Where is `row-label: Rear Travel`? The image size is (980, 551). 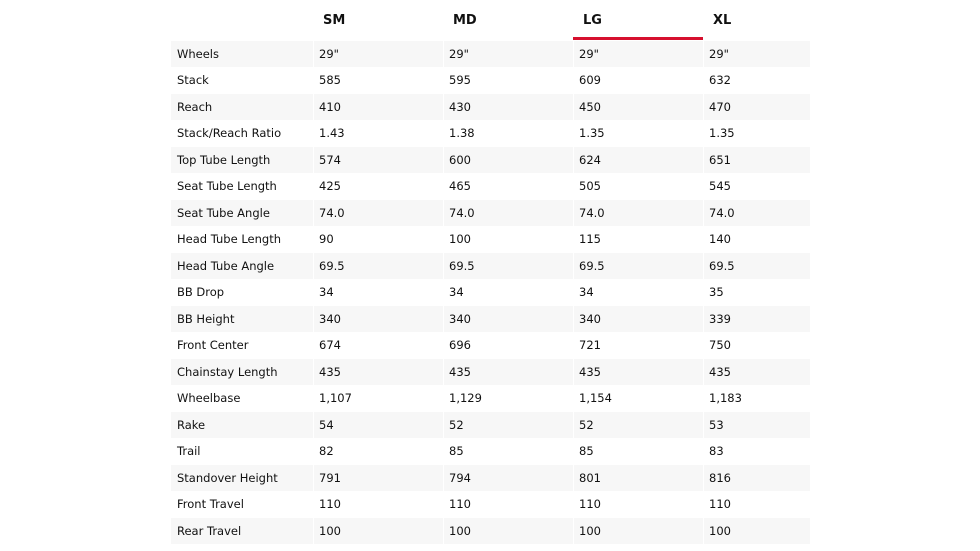 row-label: Rear Travel is located at coordinates (209, 530).